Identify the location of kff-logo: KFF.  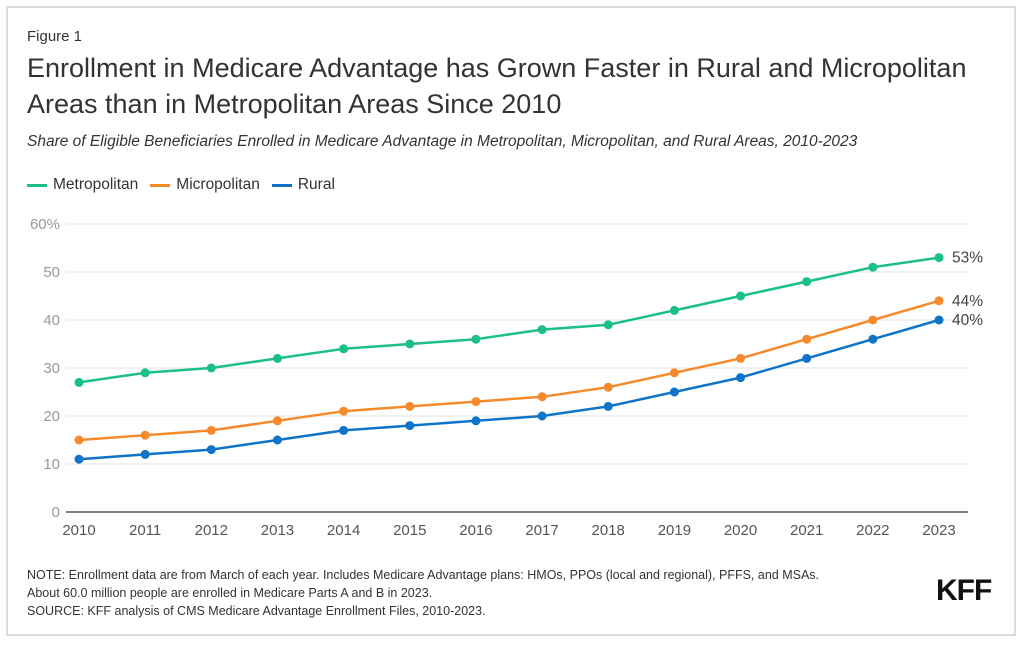
(964, 590).